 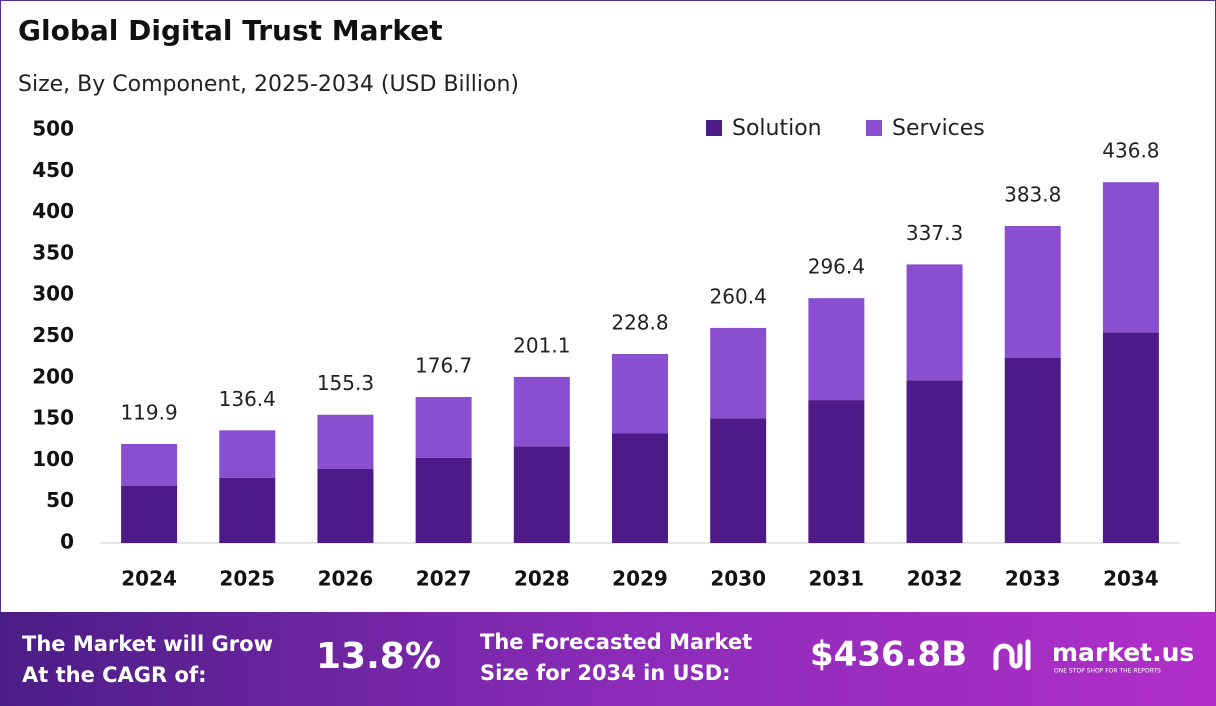 I want to click on total-label: 337.3, so click(x=934, y=233).